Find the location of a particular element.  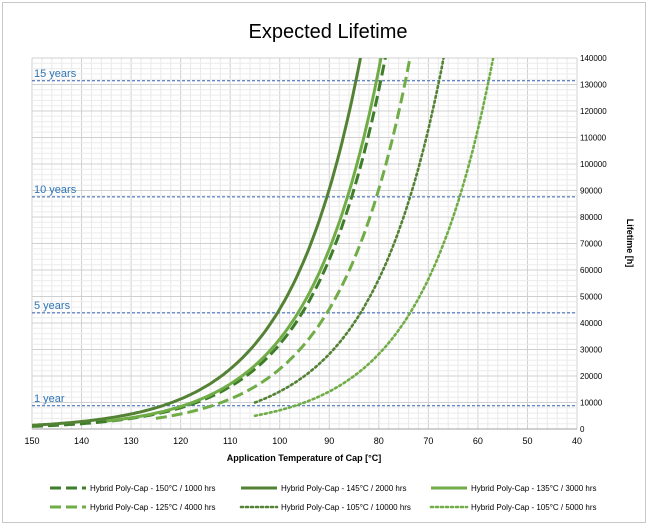

x-tick-label: 130 is located at coordinates (131, 441).